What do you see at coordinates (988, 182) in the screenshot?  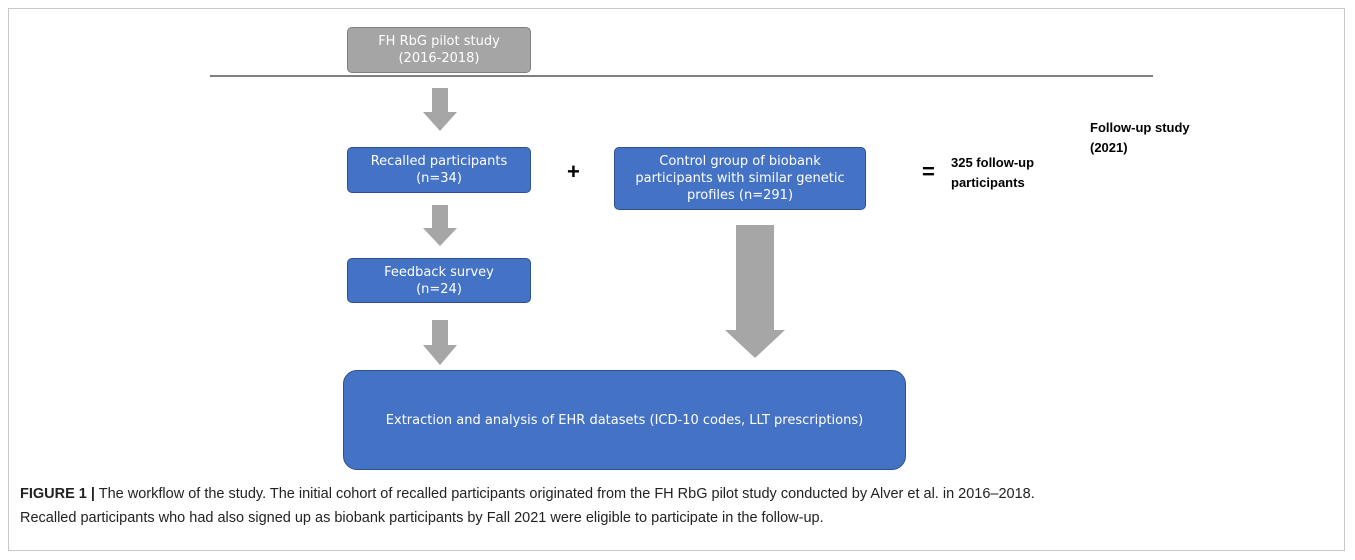 I see `result-line: participants` at bounding box center [988, 182].